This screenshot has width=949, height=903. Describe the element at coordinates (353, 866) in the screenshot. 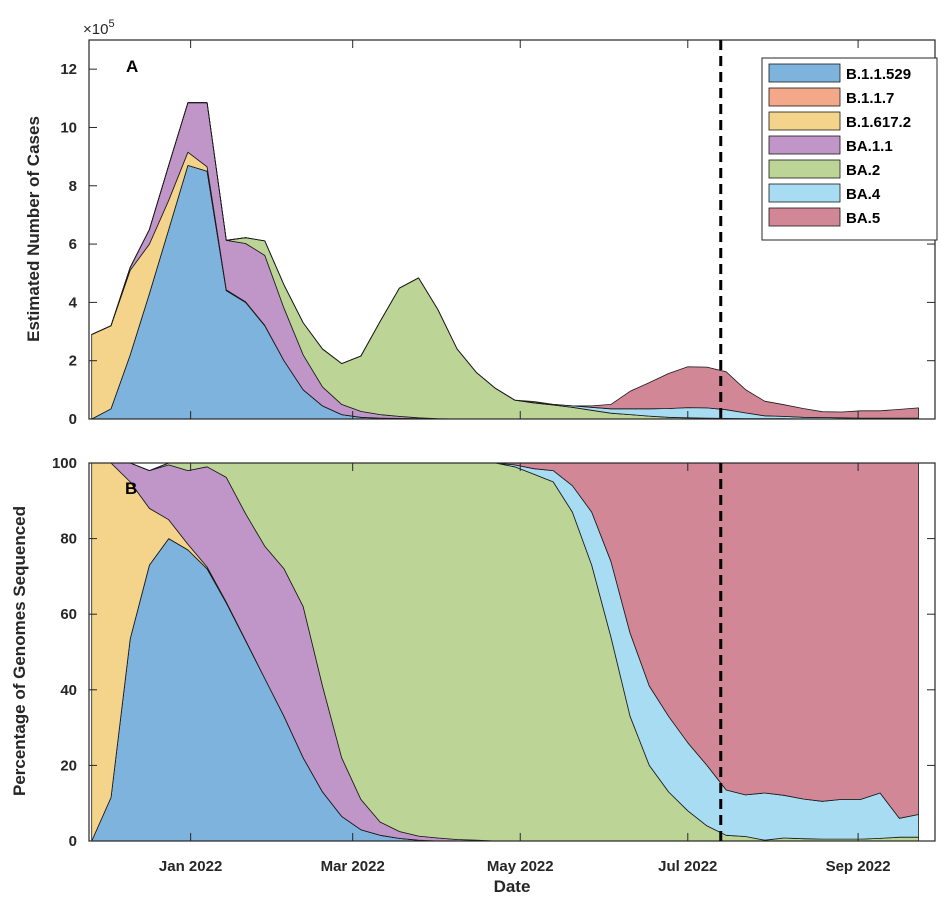

I see `x-tick-label: Mar 2022` at that location.